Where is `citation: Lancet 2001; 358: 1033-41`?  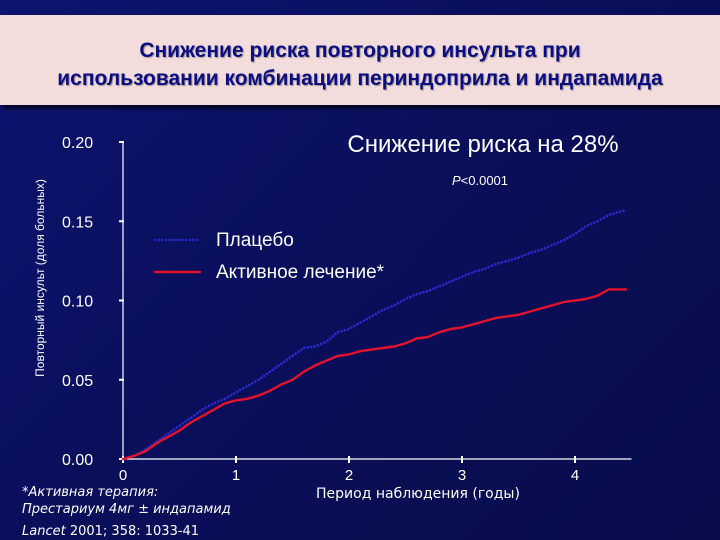
citation: Lancet 2001; 358: 1033-41 is located at coordinates (110, 531).